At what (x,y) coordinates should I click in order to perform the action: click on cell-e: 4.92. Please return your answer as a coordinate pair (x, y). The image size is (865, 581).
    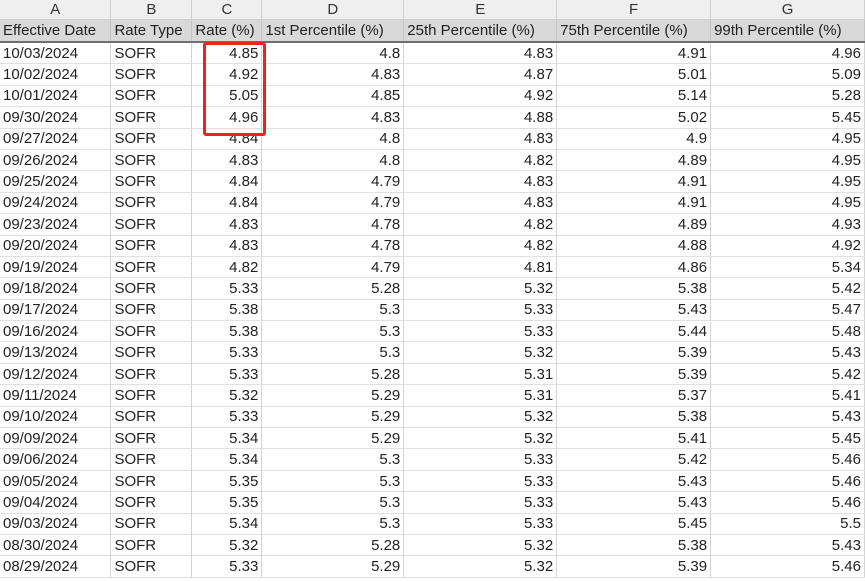
    Looking at the image, I should click on (480, 96).